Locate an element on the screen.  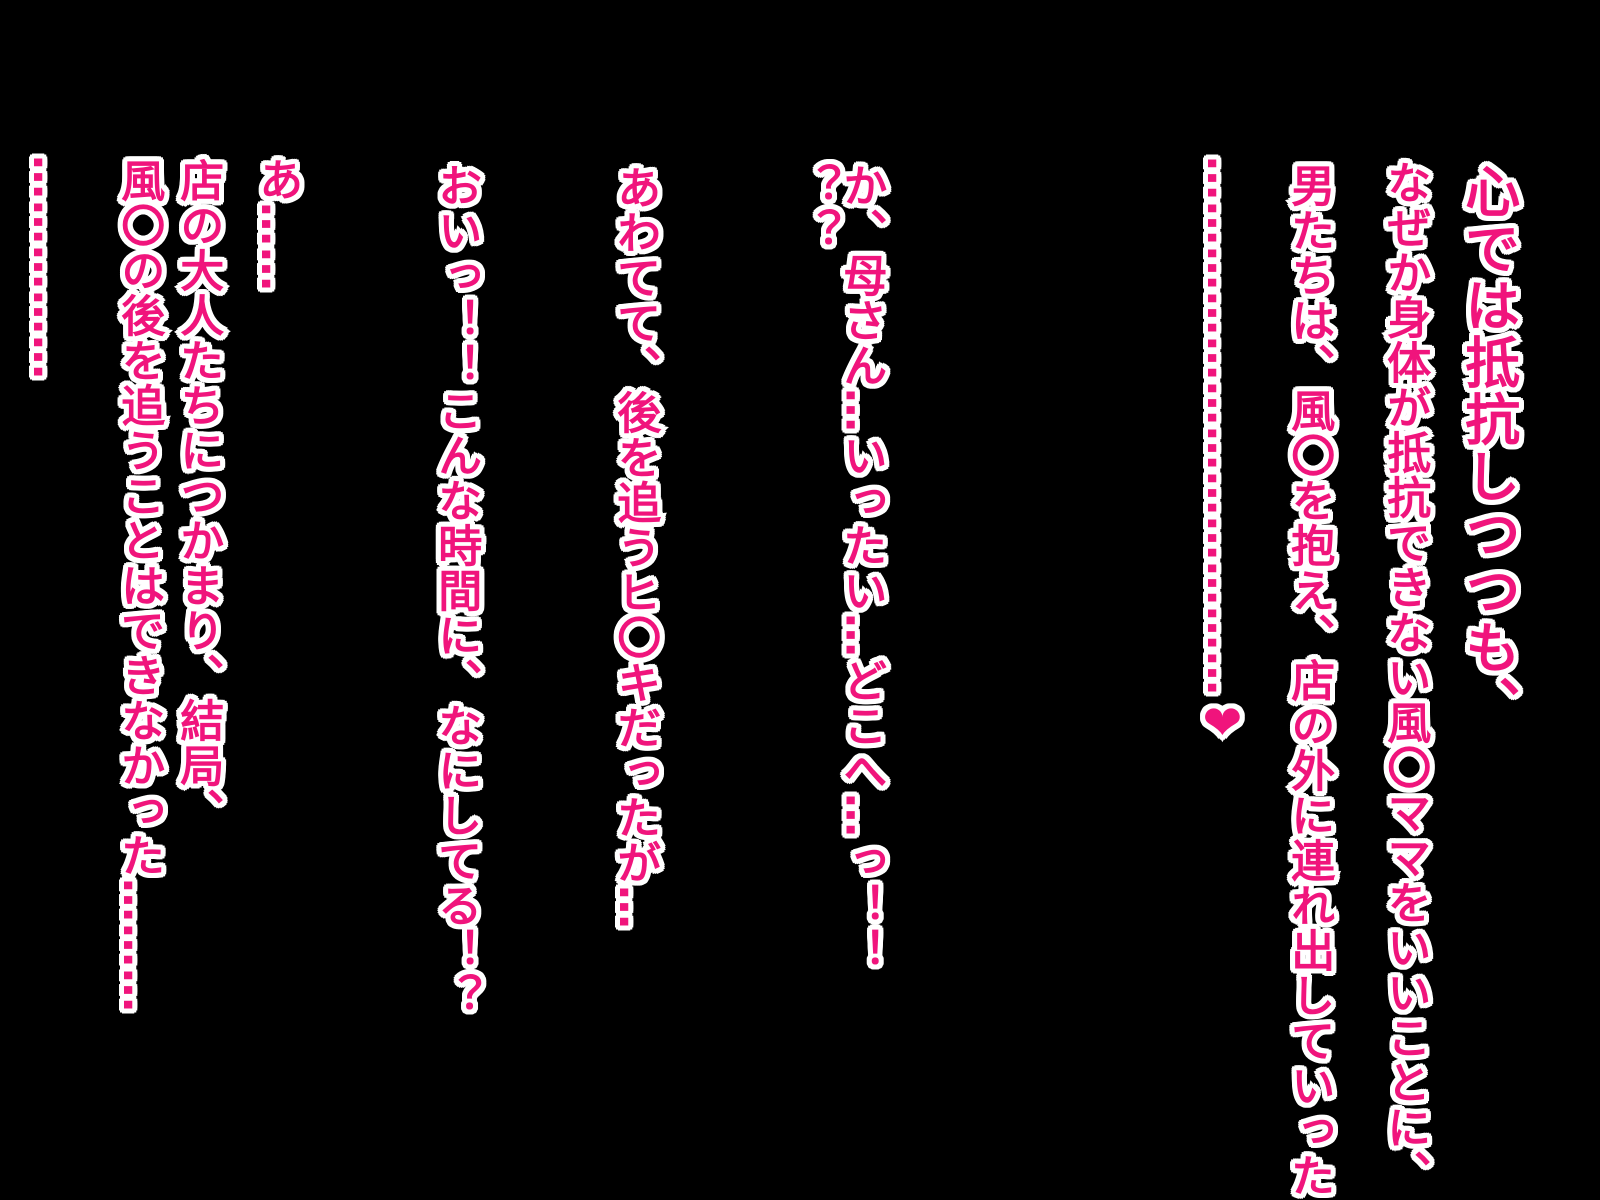
dots-heart-line: ………………………………❤ is located at coordinates (1222, 454).